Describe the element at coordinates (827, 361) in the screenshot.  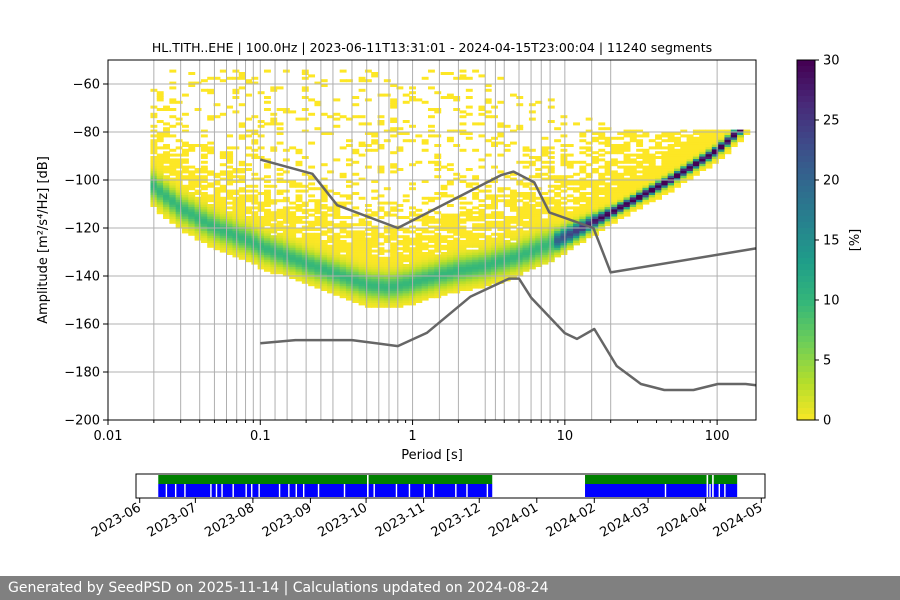
I see `colorbar-tick-label: 5` at that location.